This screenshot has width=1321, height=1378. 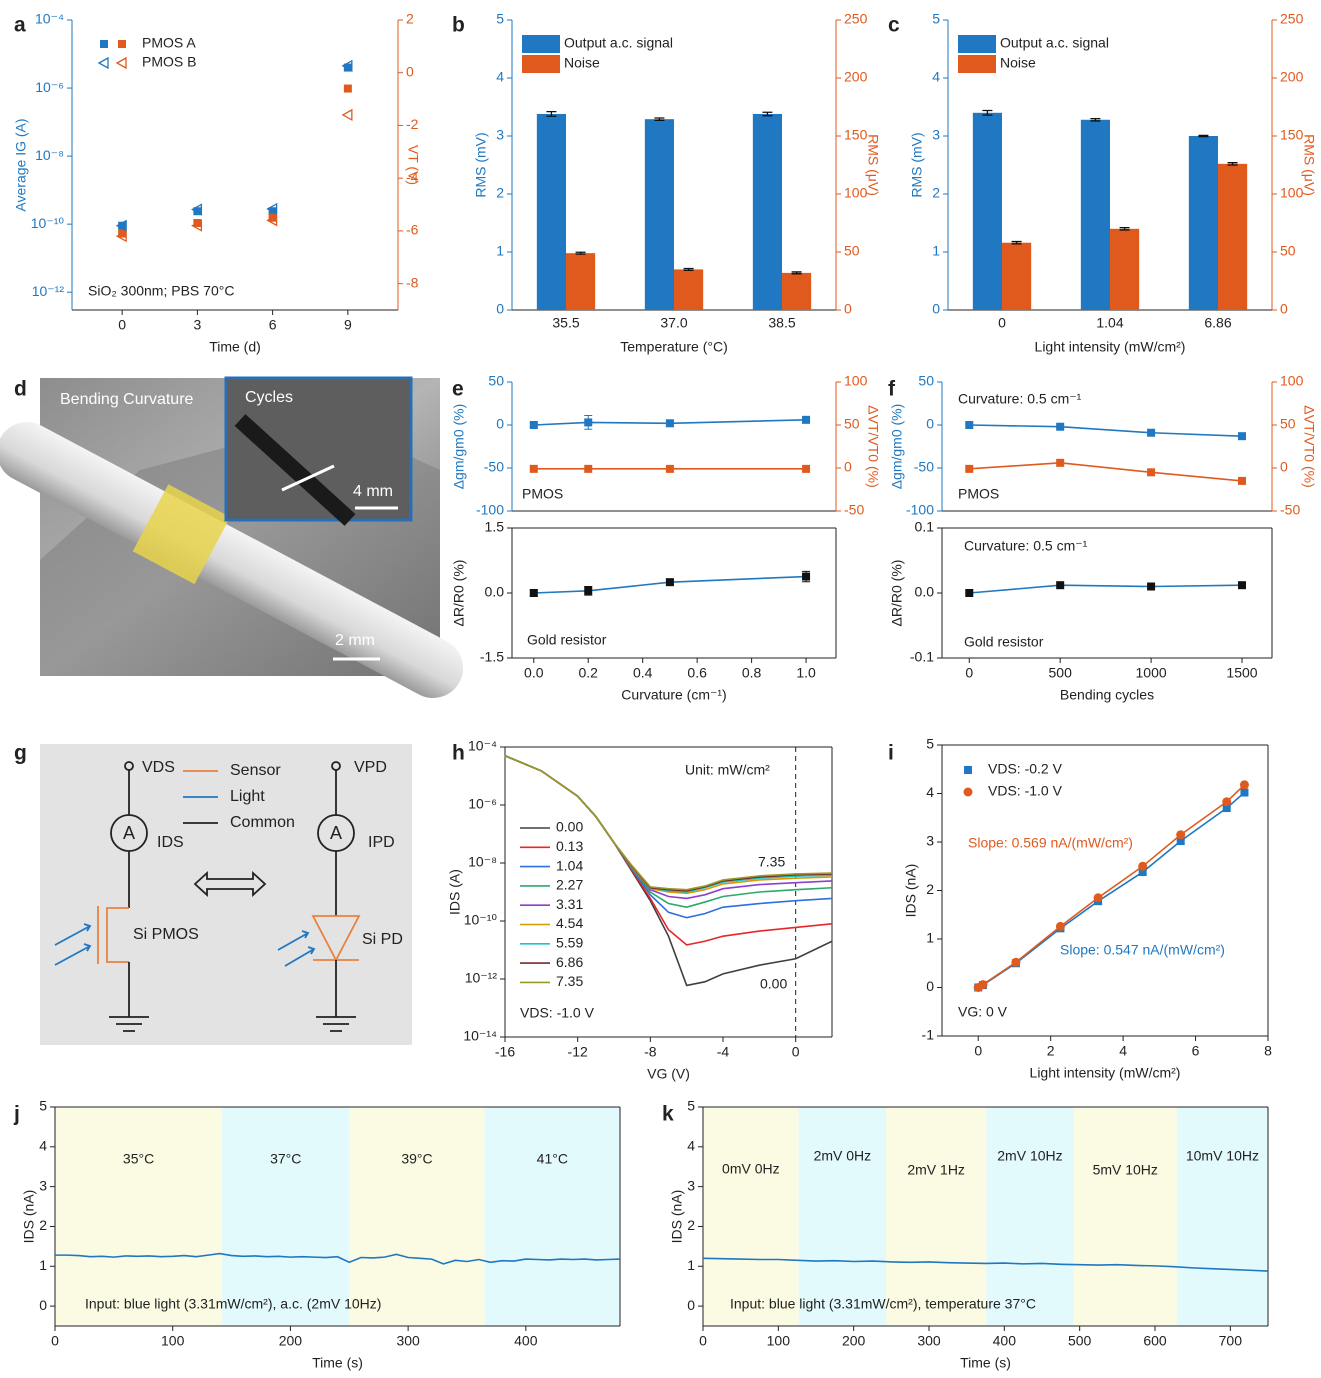 What do you see at coordinates (569, 943) in the screenshot?
I see `legend-label: 5.59` at bounding box center [569, 943].